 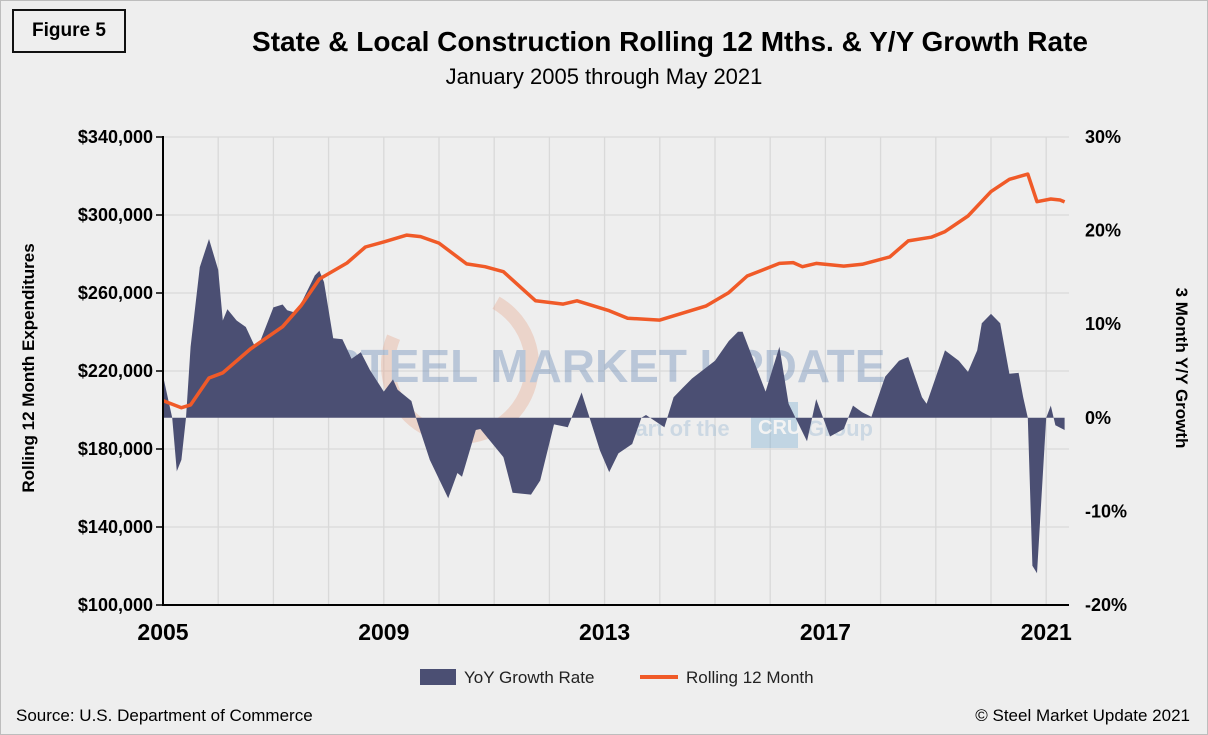 I want to click on watermark-main: STEEL MARKET UPDATE, so click(x=607, y=366).